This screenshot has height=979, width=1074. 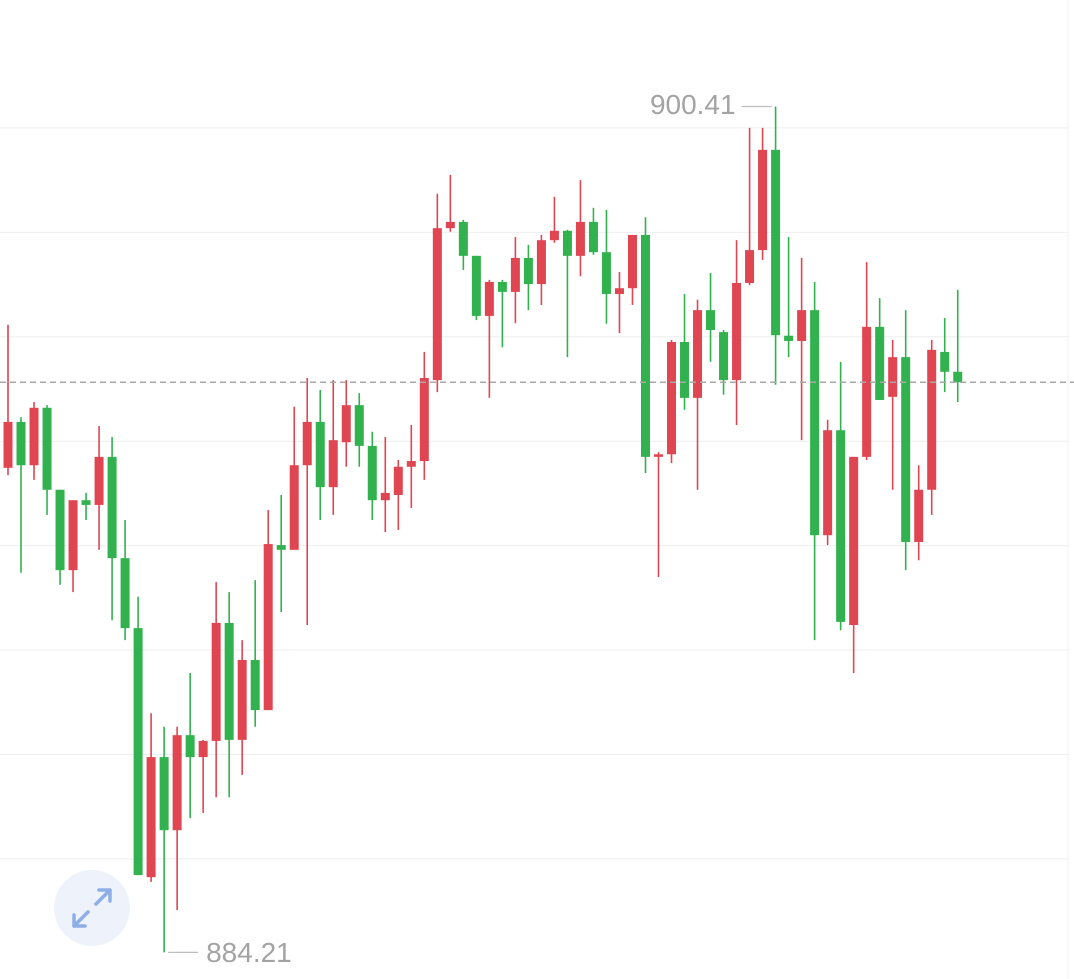 I want to click on expand-icon, so click(x=92, y=908).